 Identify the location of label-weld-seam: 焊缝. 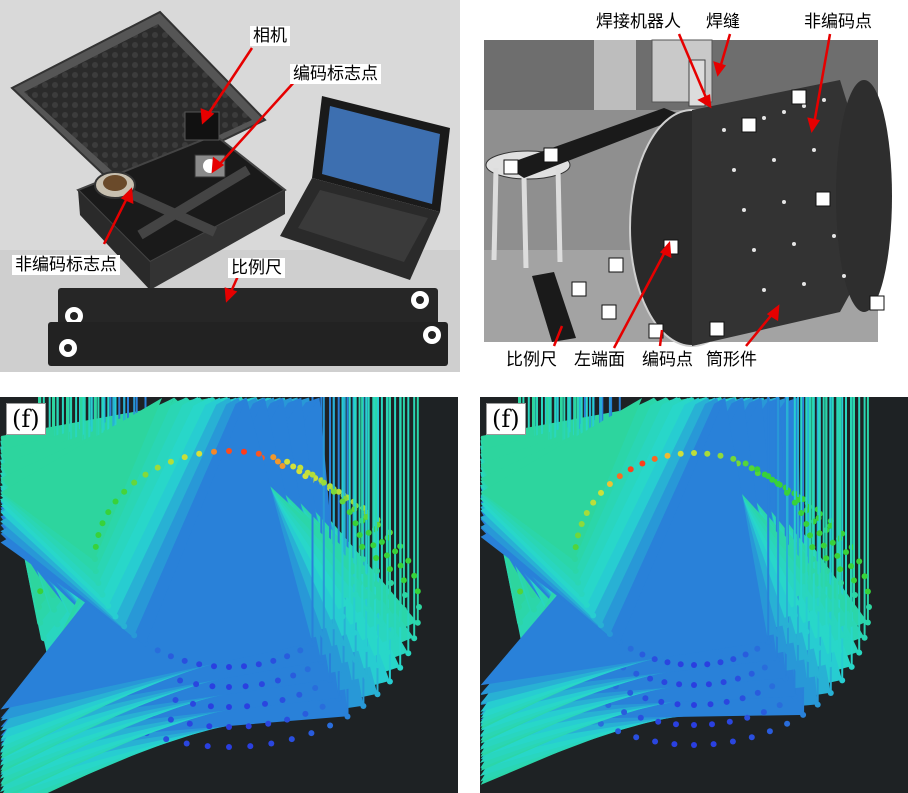
(723, 22).